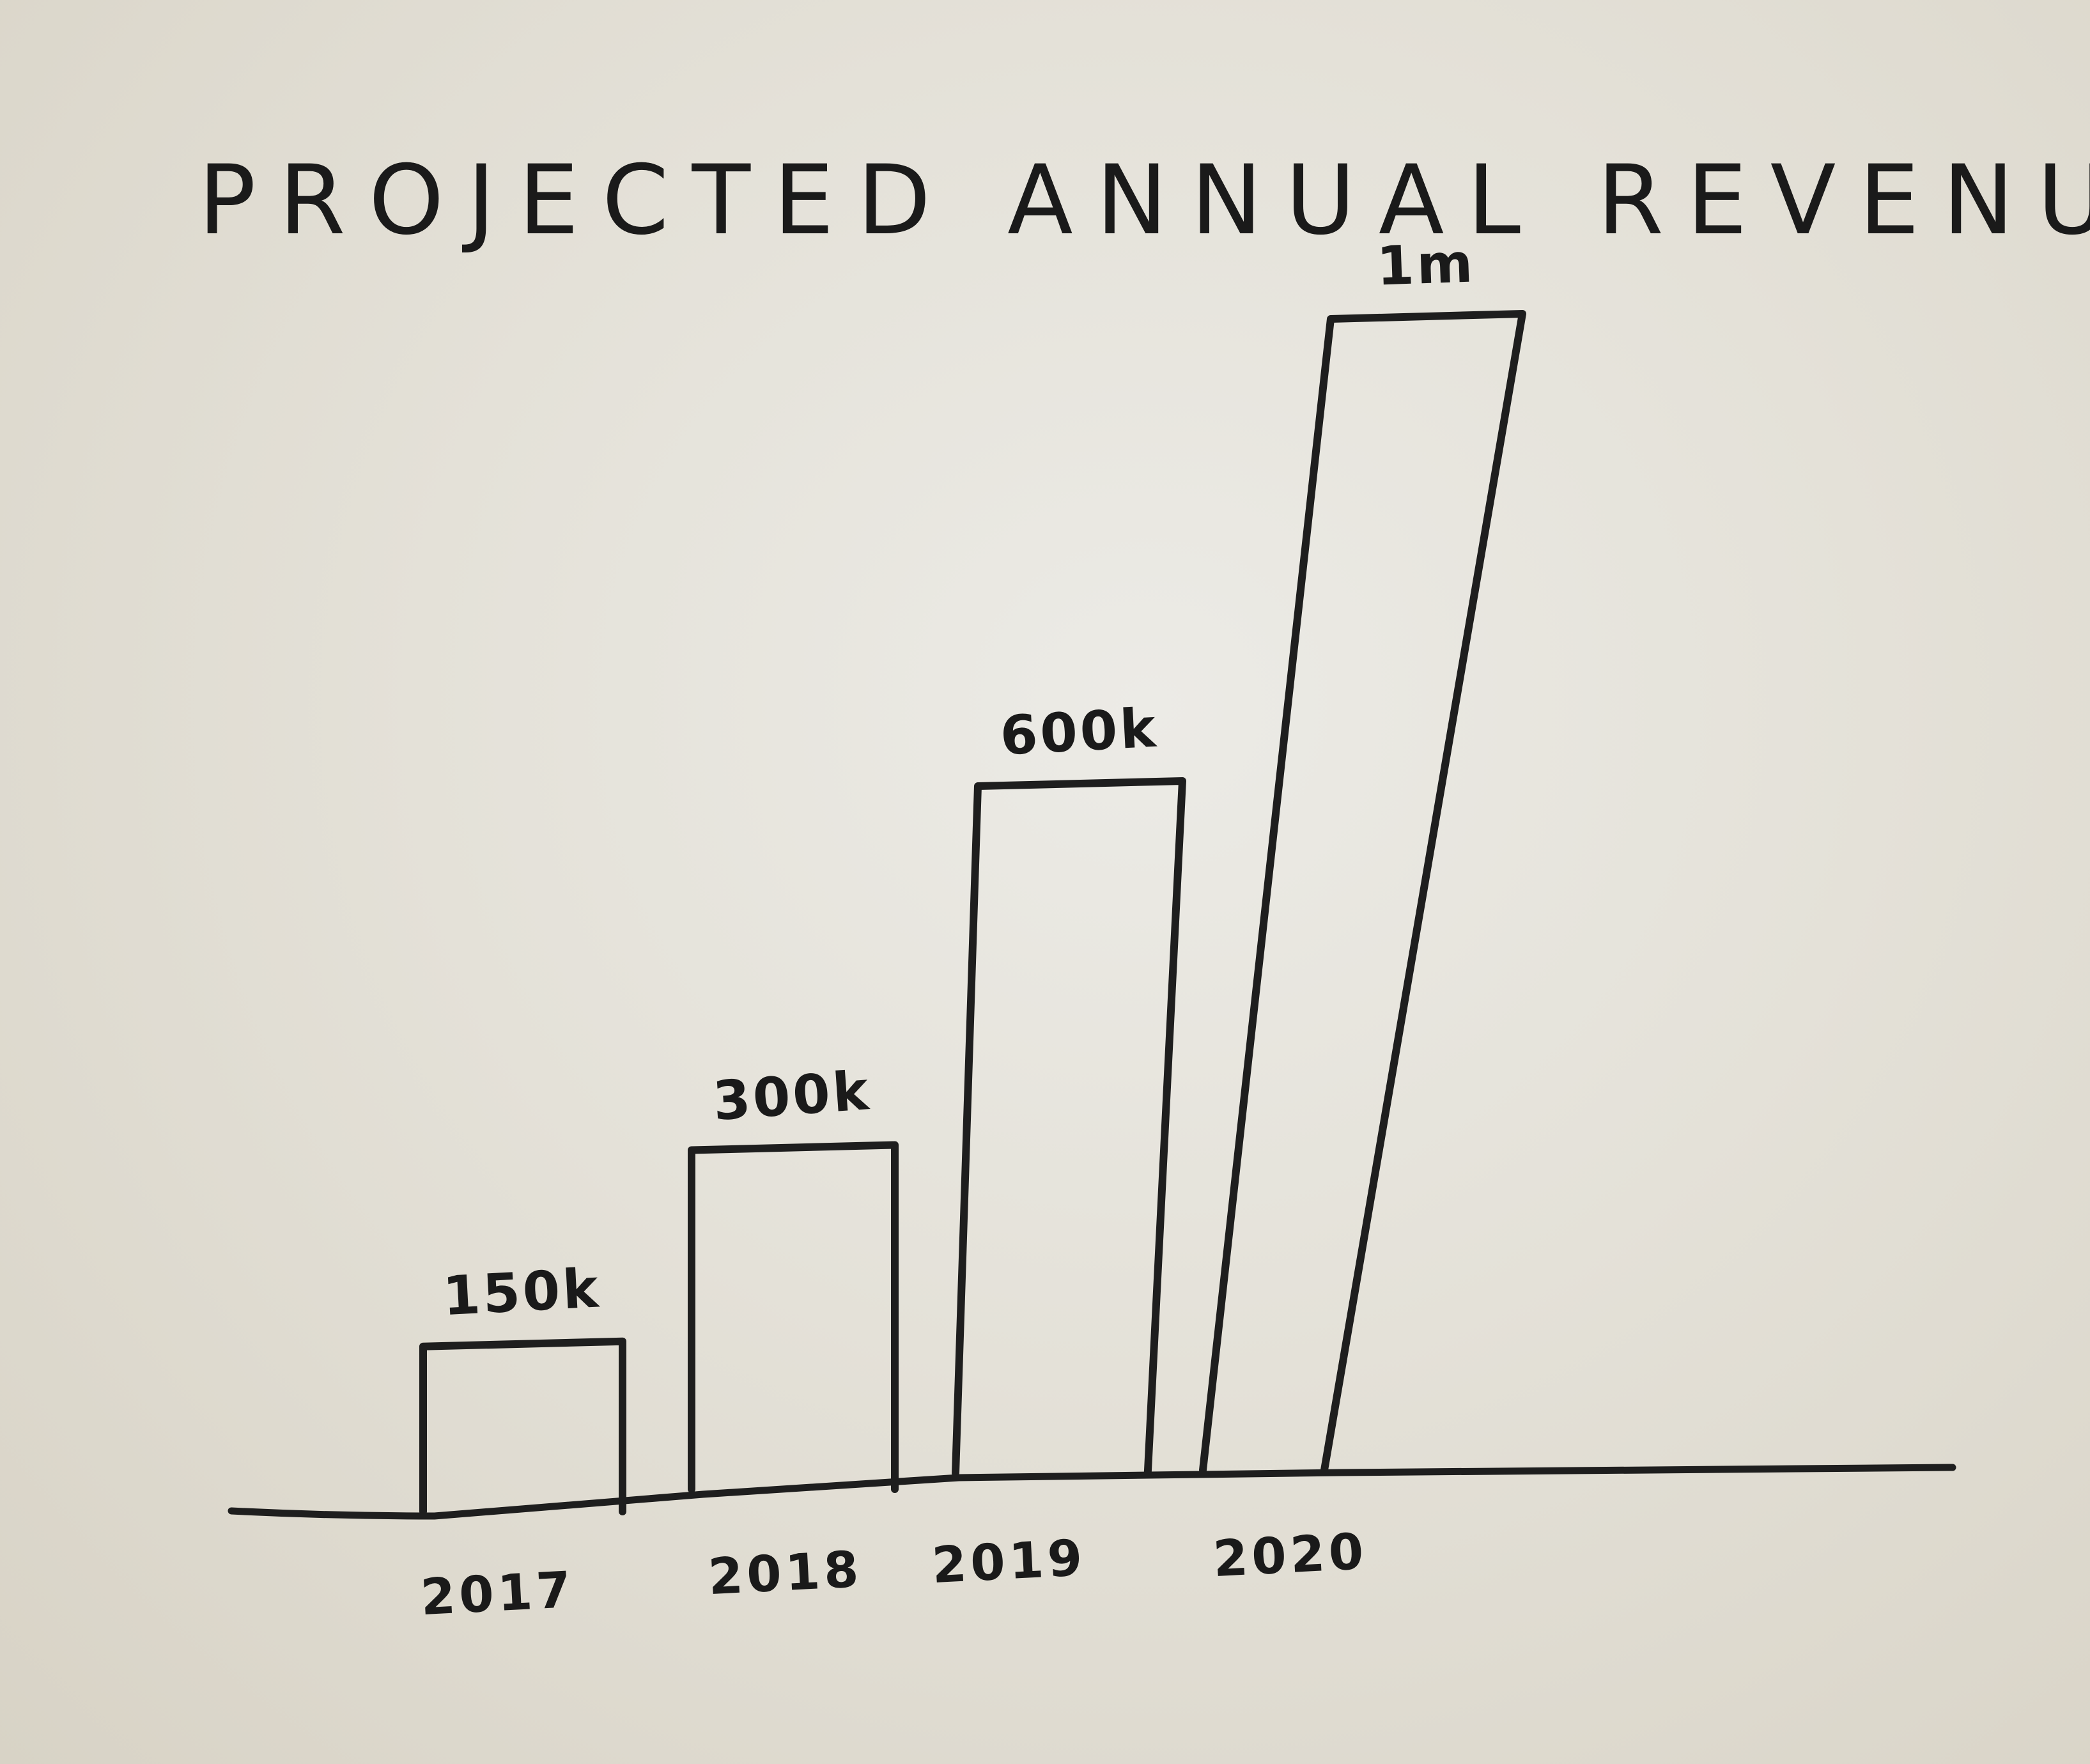 Image resolution: width=2090 pixels, height=1764 pixels. What do you see at coordinates (785, 1573) in the screenshot?
I see `x-tick-label-2018: 2018` at bounding box center [785, 1573].